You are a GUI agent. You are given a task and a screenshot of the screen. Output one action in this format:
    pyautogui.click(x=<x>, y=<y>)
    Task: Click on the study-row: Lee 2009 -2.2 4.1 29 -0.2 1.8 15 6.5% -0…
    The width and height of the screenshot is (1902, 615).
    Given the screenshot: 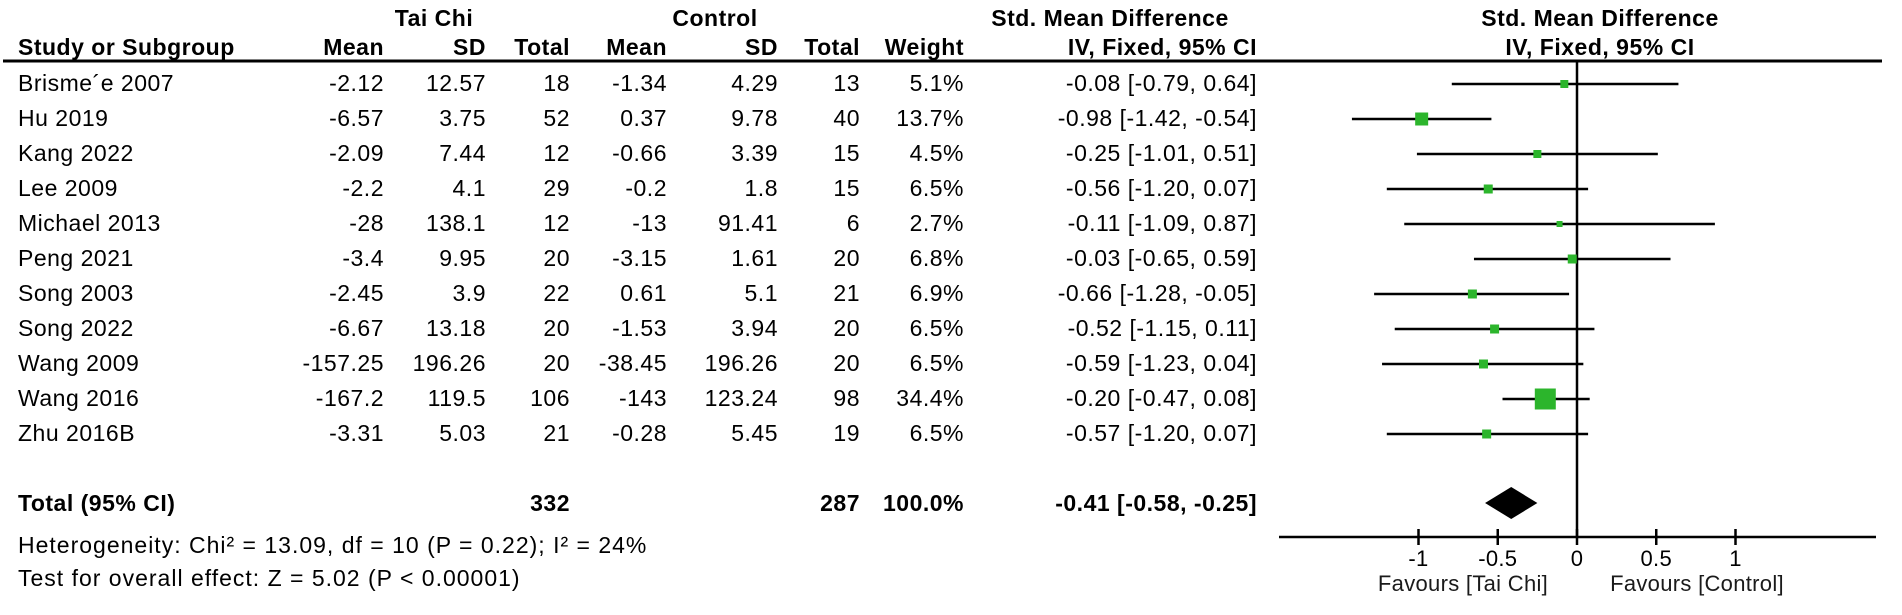 What is the action you would take?
    pyautogui.click(x=637, y=188)
    